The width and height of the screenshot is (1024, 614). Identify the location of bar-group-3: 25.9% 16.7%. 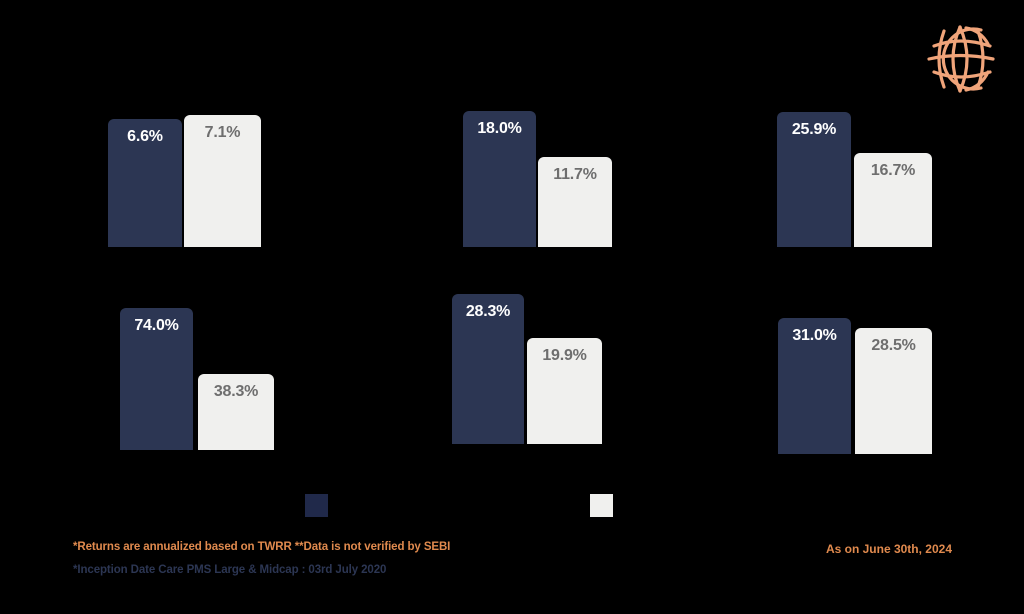
(855, 179).